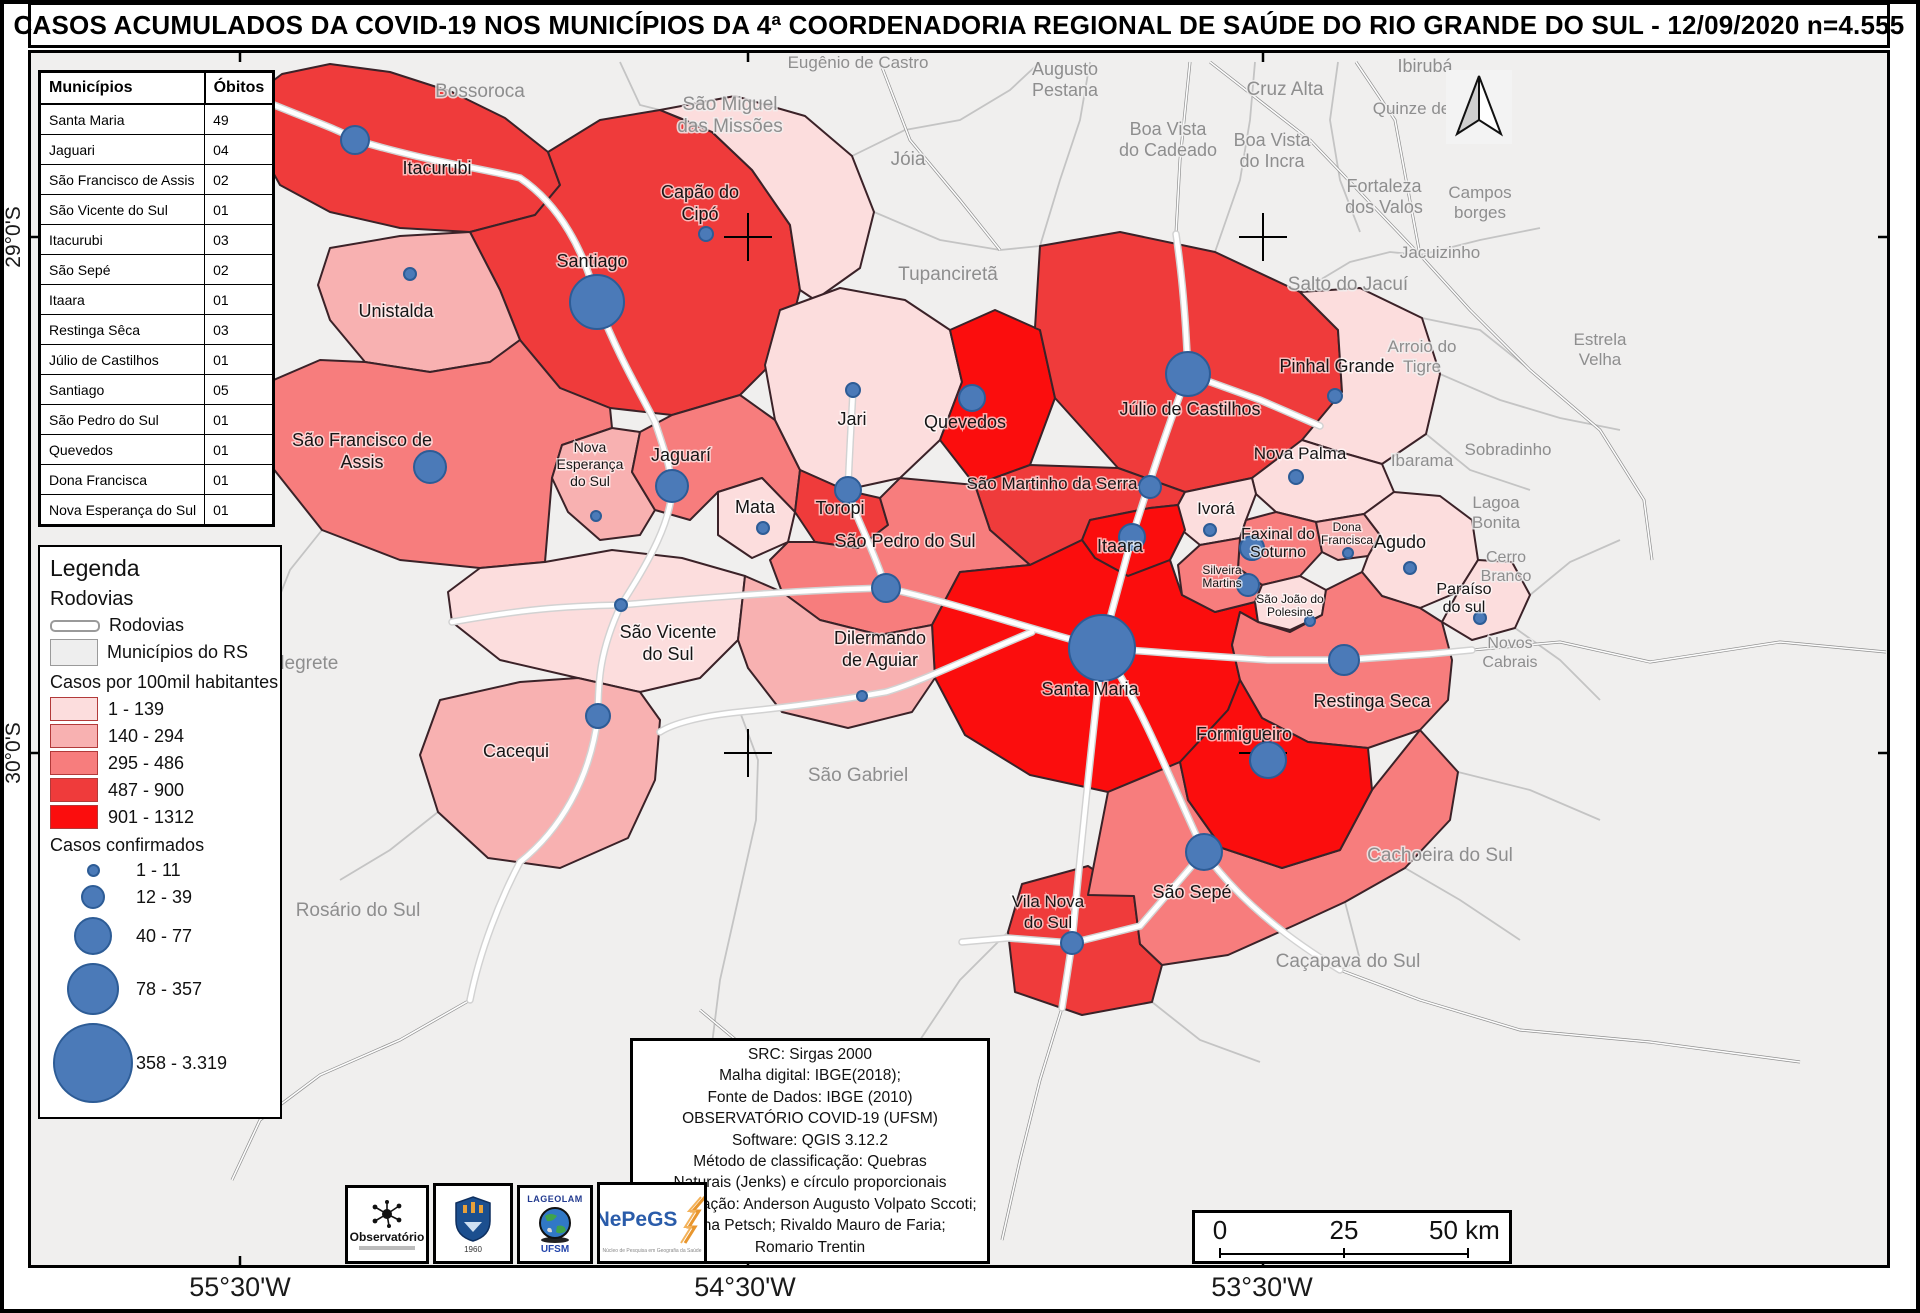 This screenshot has height=1313, width=1920. Describe the element at coordinates (1440, 252) in the screenshot. I see `outside-municipality-label: Jacuizinho` at that location.